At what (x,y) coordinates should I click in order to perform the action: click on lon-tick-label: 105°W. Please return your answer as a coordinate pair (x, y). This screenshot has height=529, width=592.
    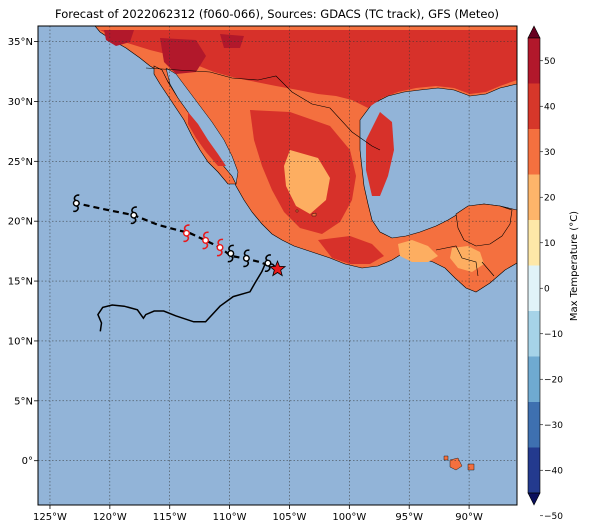
    Looking at the image, I should click on (289, 517).